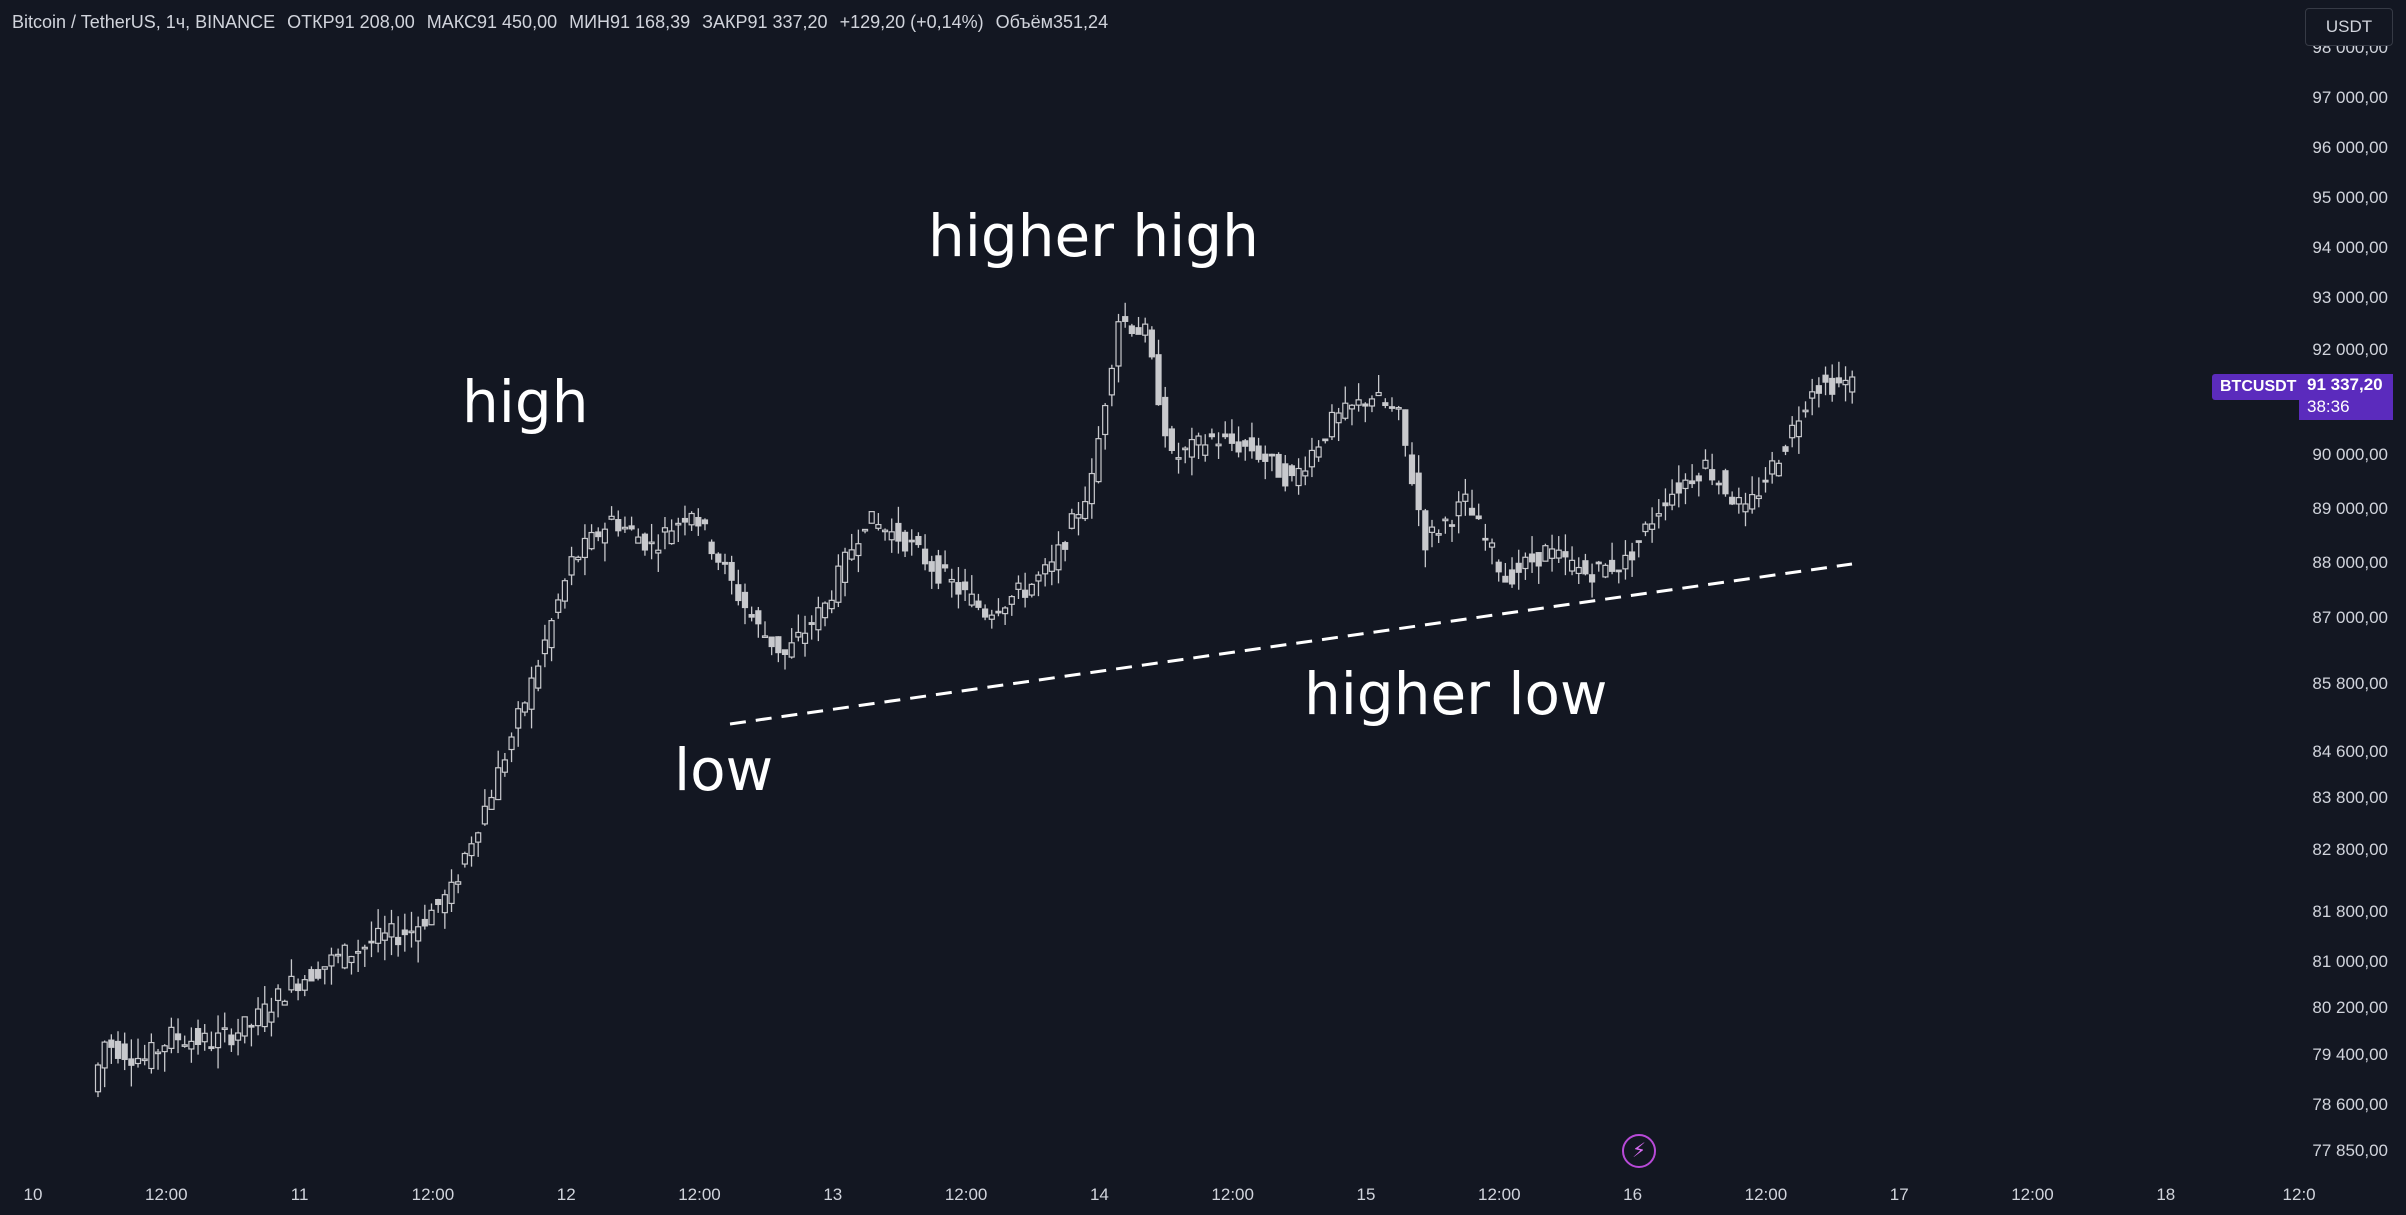 This screenshot has height=1215, width=2406. I want to click on time-axis-label: 15, so click(1366, 1194).